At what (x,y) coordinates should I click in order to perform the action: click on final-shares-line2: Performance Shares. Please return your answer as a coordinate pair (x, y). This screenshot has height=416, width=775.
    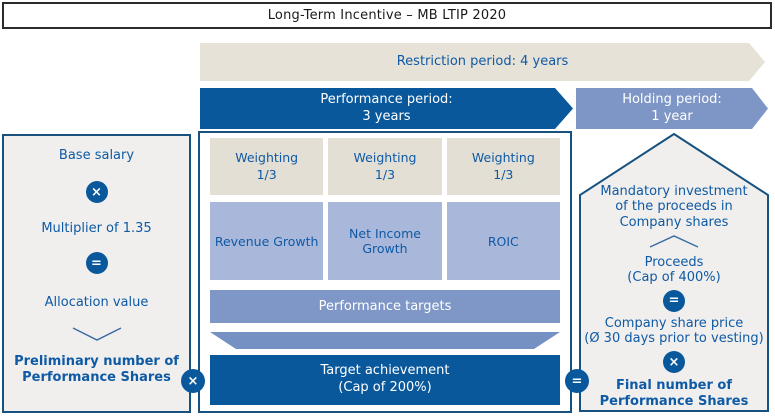
    Looking at the image, I should click on (674, 401).